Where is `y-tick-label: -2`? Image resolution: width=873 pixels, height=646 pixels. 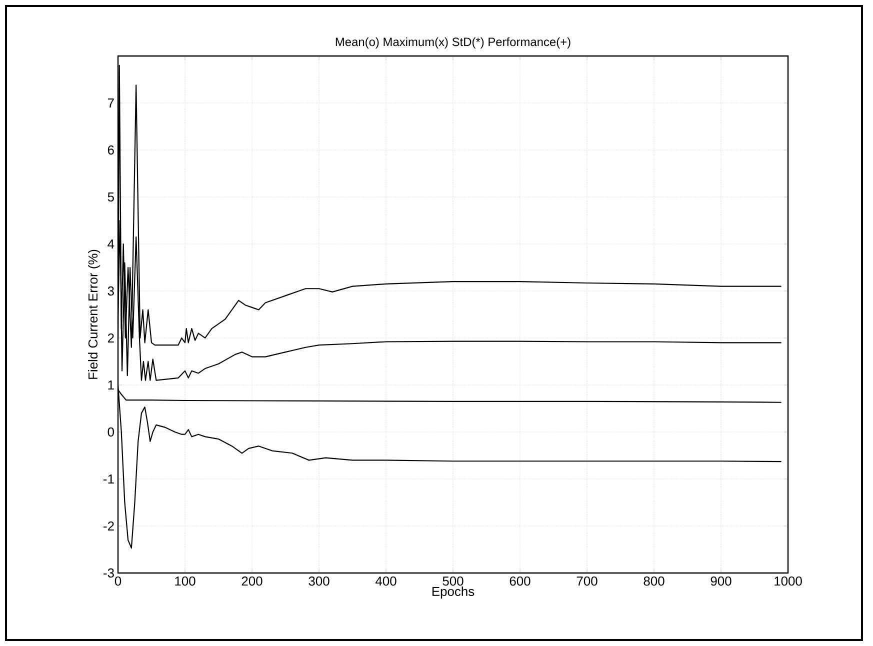
y-tick-label: -2 is located at coordinates (109, 526).